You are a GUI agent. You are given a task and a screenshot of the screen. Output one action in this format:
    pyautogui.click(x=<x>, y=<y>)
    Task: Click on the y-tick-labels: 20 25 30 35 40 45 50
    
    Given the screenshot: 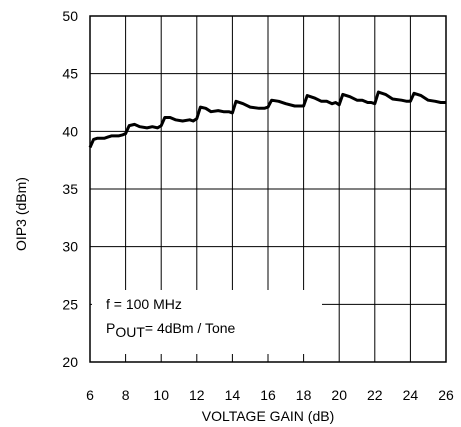 What is the action you would take?
    pyautogui.click(x=70, y=189)
    